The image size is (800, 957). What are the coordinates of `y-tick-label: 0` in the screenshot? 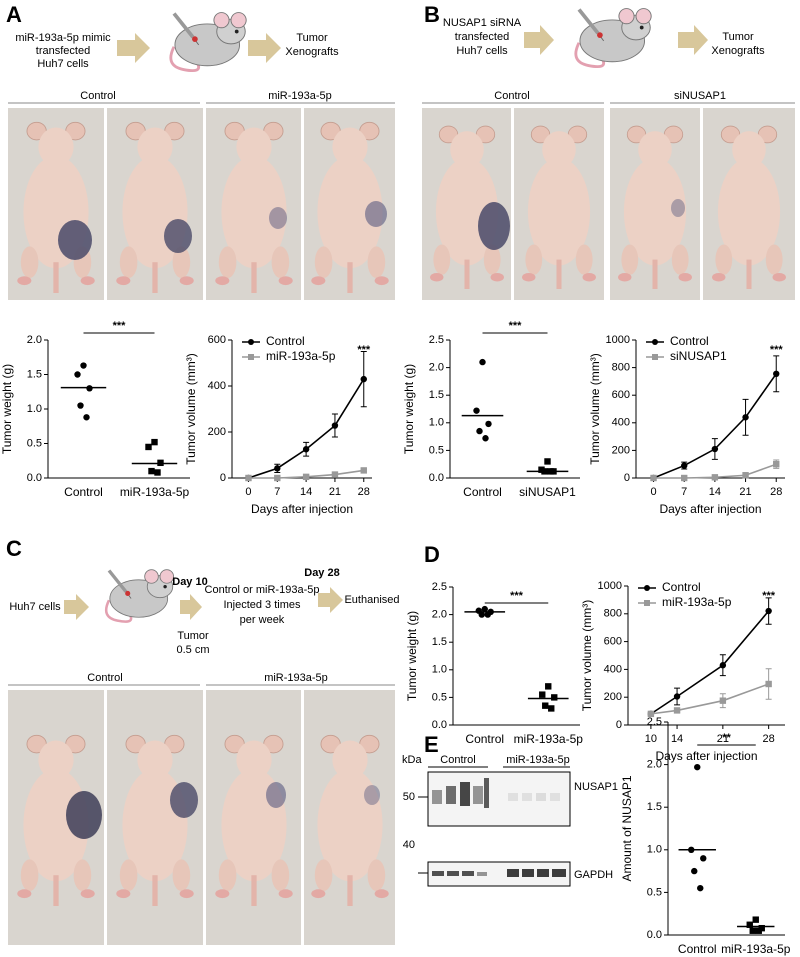 It's located at (619, 725).